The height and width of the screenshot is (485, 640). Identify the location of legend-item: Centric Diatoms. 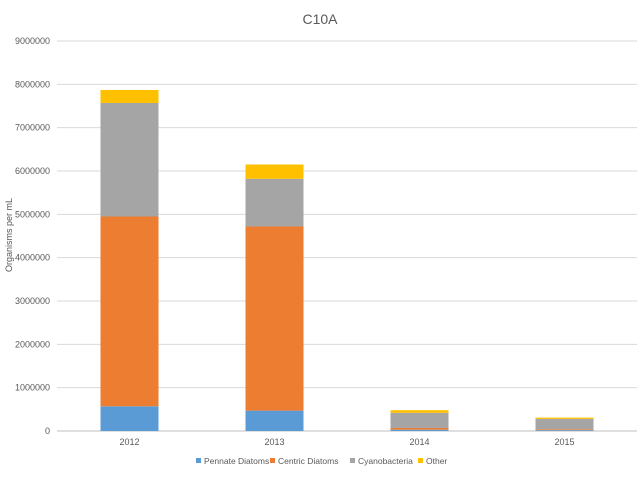
(304, 461).